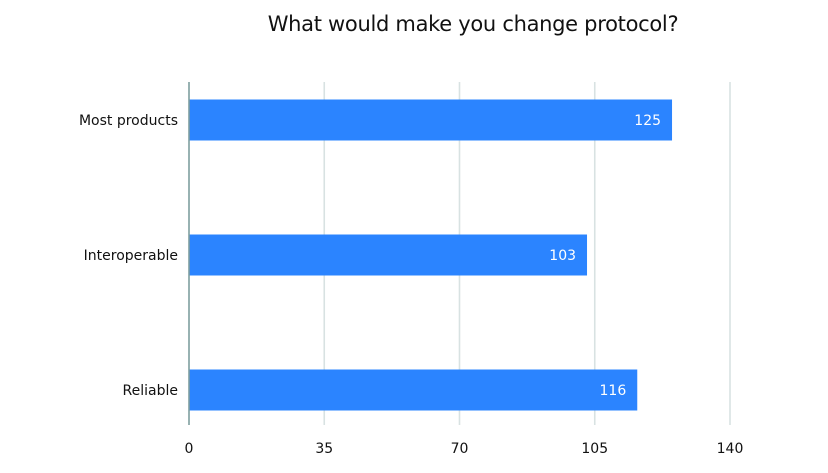 Image resolution: width=828 pixels, height=473 pixels. What do you see at coordinates (647, 121) in the screenshot?
I see `data-label-most-products: 125` at bounding box center [647, 121].